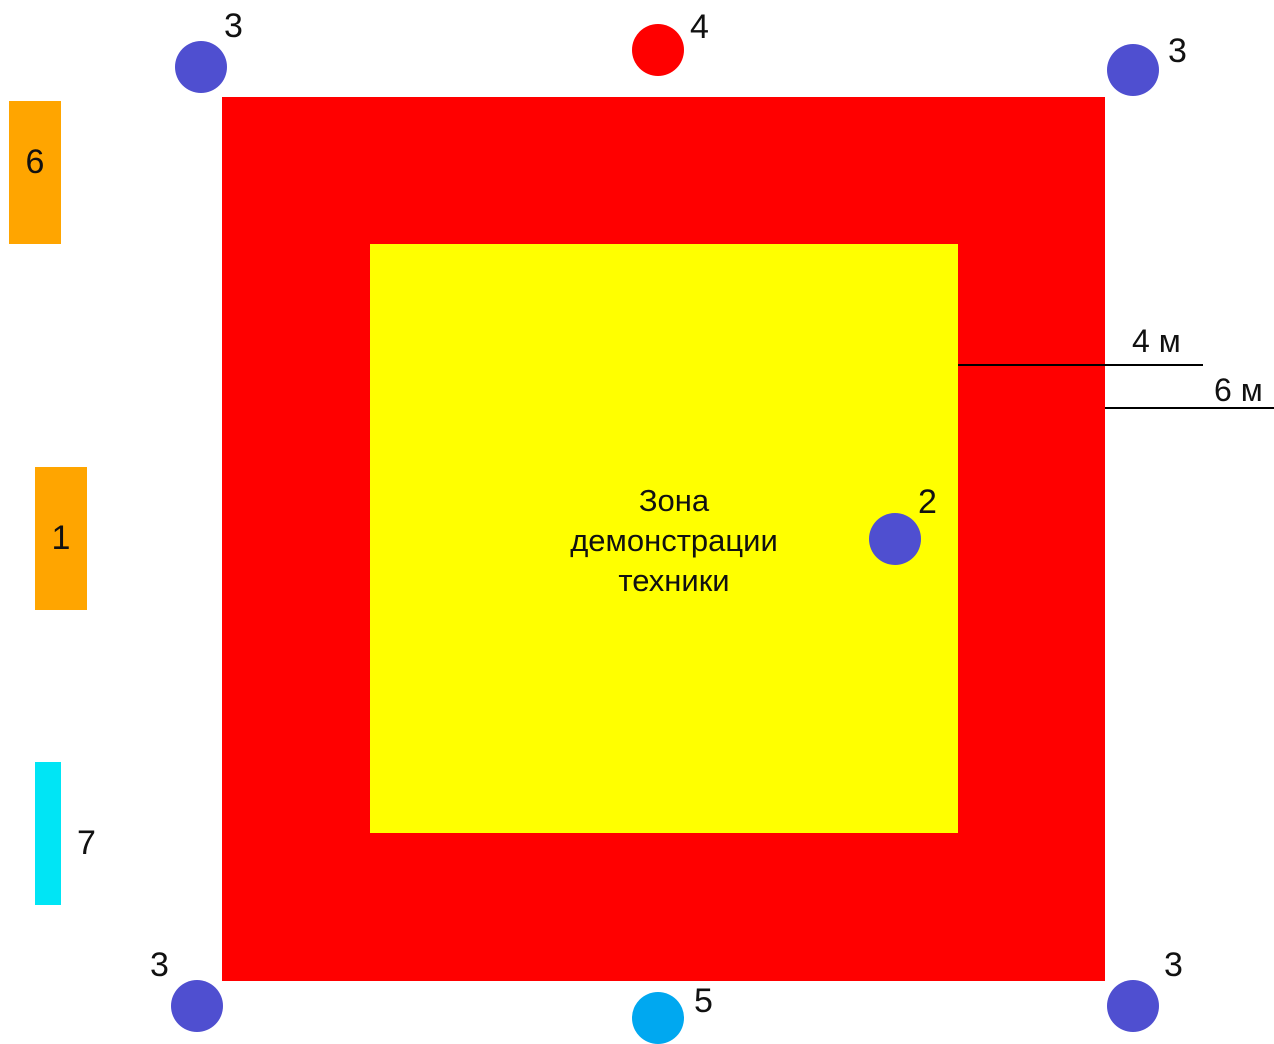 Image resolution: width=1274 pixels, height=1044 pixels. I want to click on demo-zone-label-line-3: техники, so click(674, 580).